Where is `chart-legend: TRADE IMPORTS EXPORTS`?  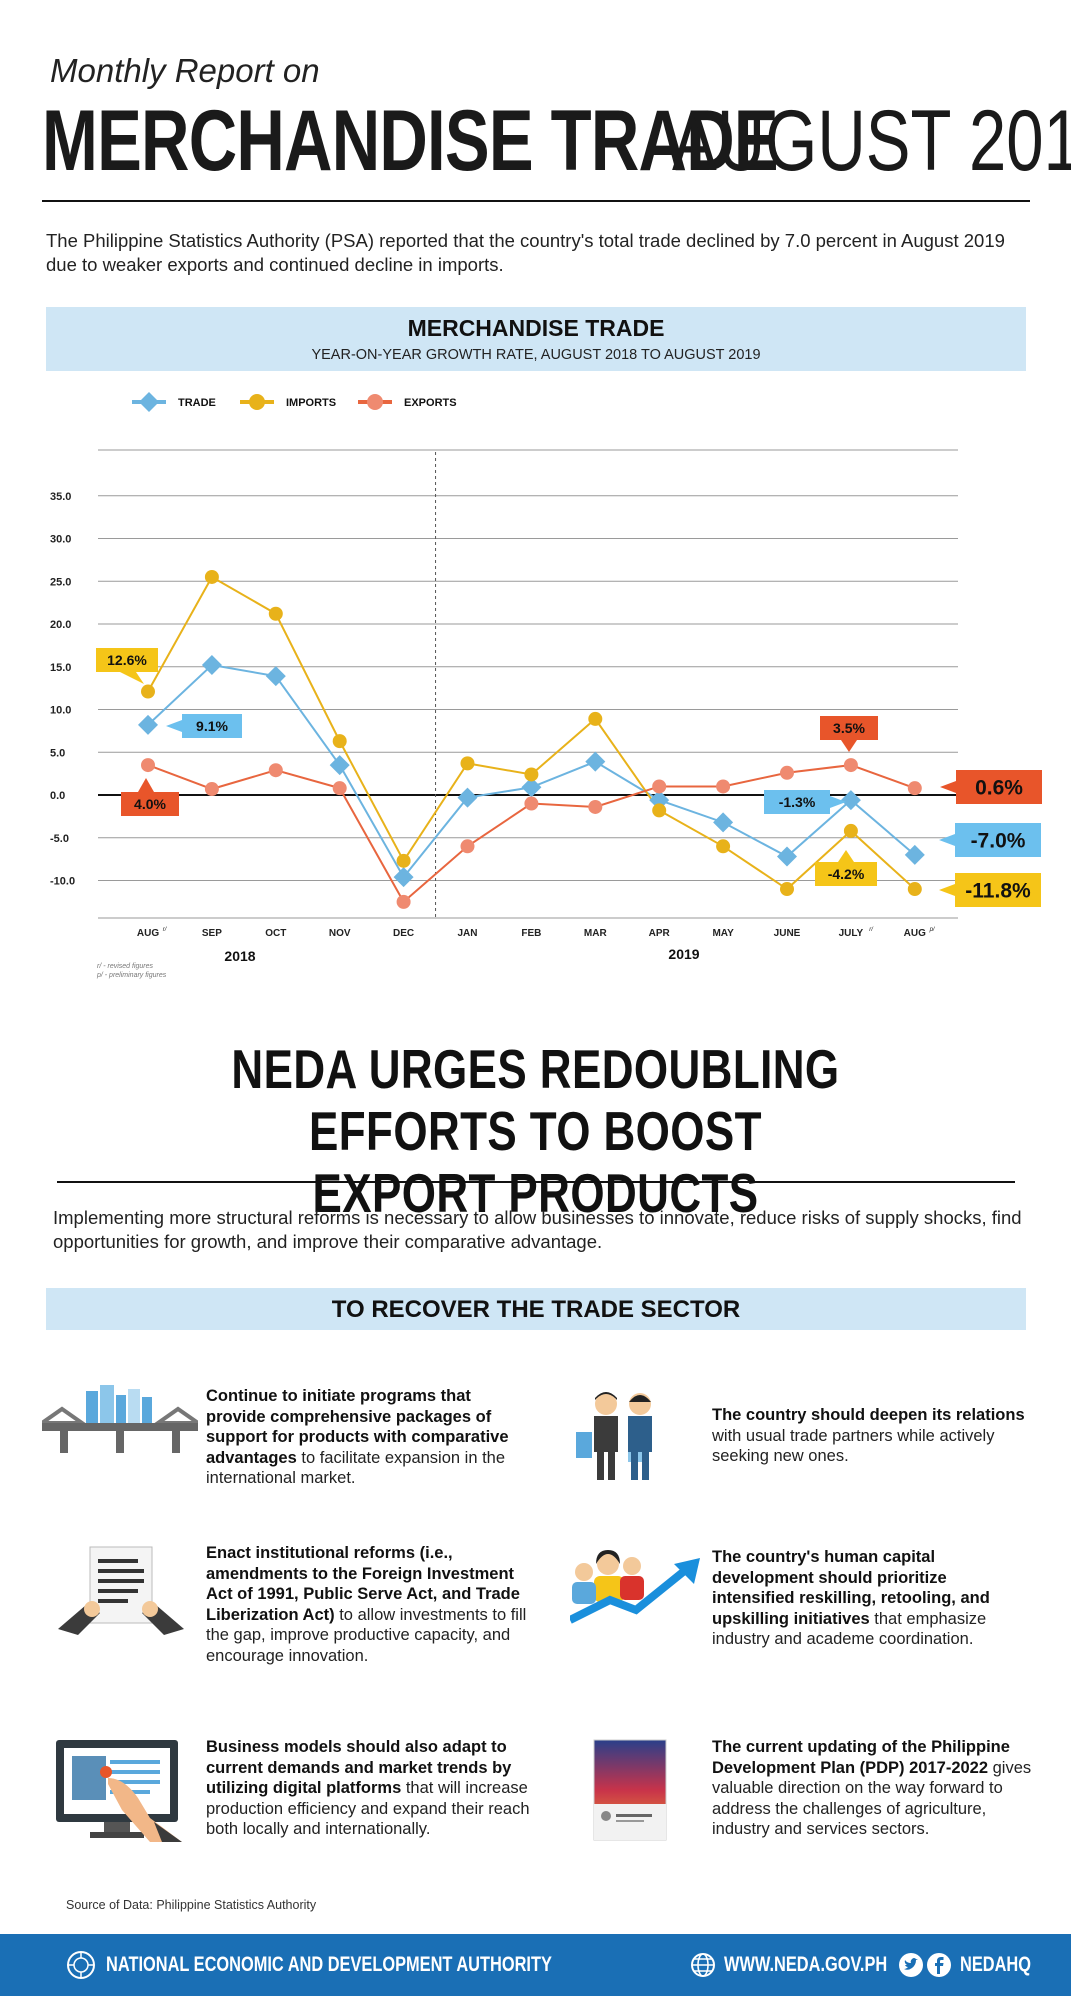
chart-legend: TRADE IMPORTS EXPORTS is located at coordinates (294, 402).